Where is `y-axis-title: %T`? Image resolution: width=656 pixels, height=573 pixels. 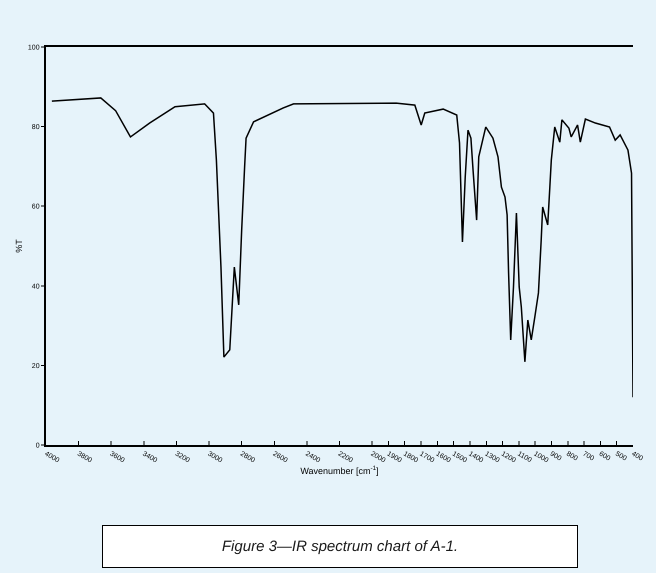
y-axis-title: %T is located at coordinates (19, 245).